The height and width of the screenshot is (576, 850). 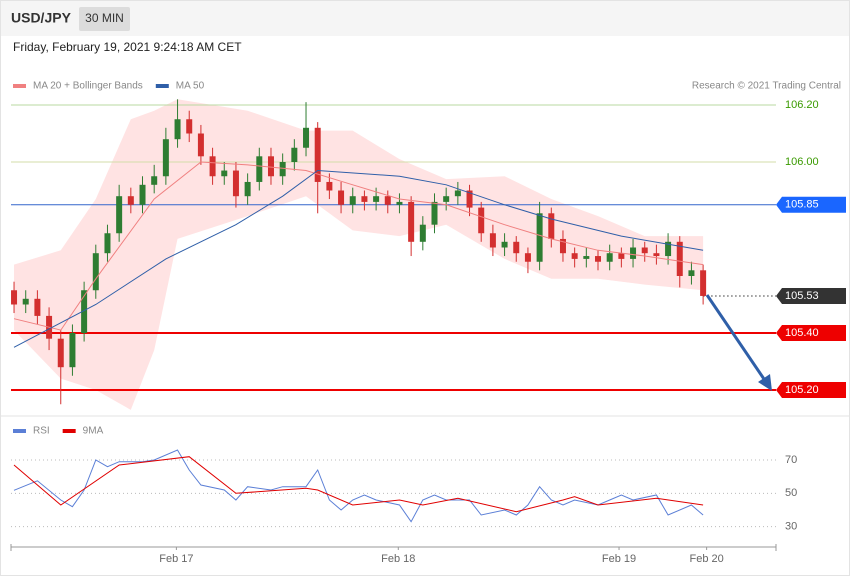 I want to click on legend-label: MA 50, so click(x=190, y=86).